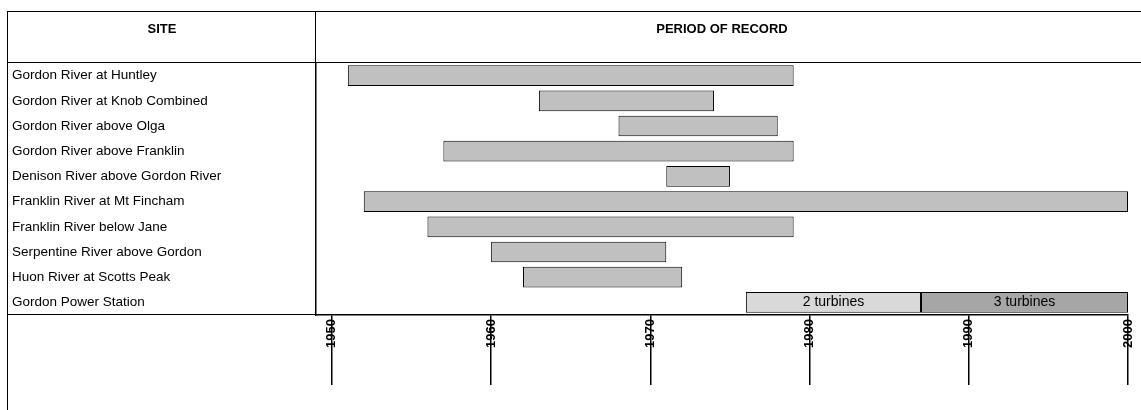 This screenshot has width=1141, height=410. Describe the element at coordinates (162, 29) in the screenshot. I see `y-axis-title: SITE` at that location.